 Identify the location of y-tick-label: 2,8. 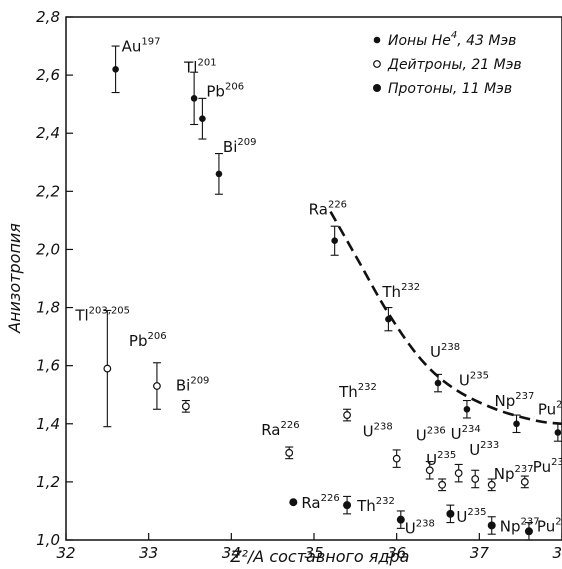
(48, 17).